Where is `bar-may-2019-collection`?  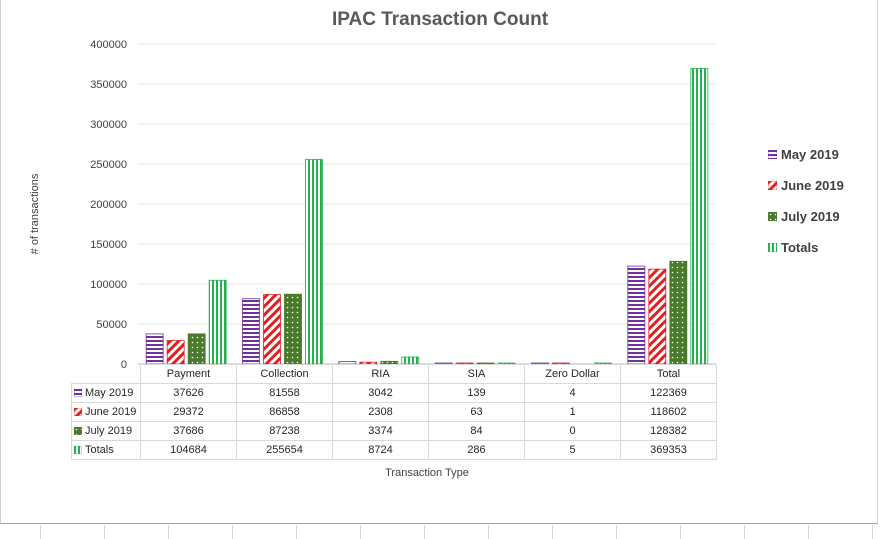
bar-may-2019-collection is located at coordinates (251, 331).